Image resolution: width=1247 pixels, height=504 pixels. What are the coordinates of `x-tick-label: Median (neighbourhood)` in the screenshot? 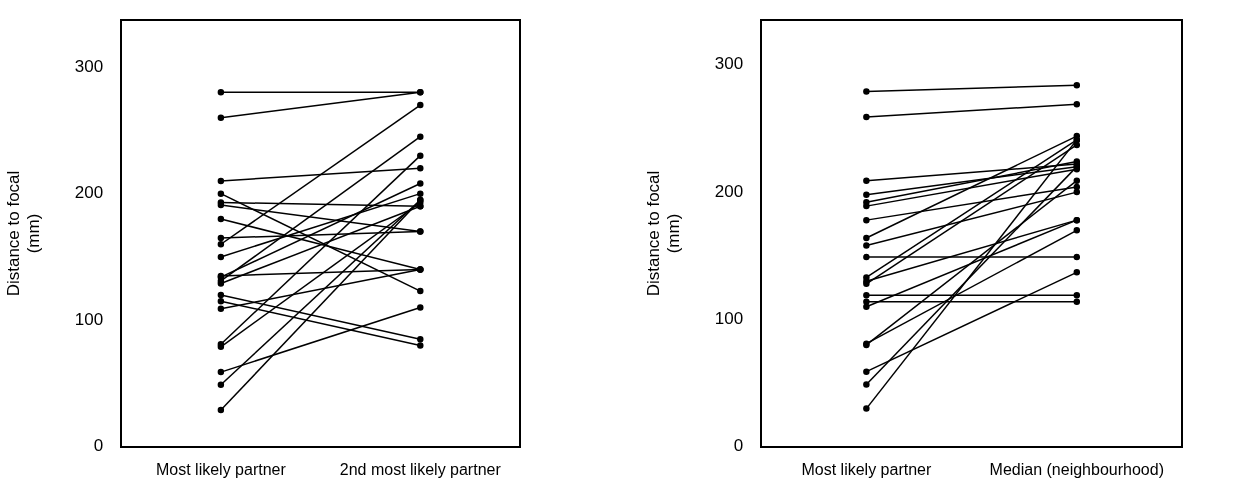 It's located at (1076, 469).